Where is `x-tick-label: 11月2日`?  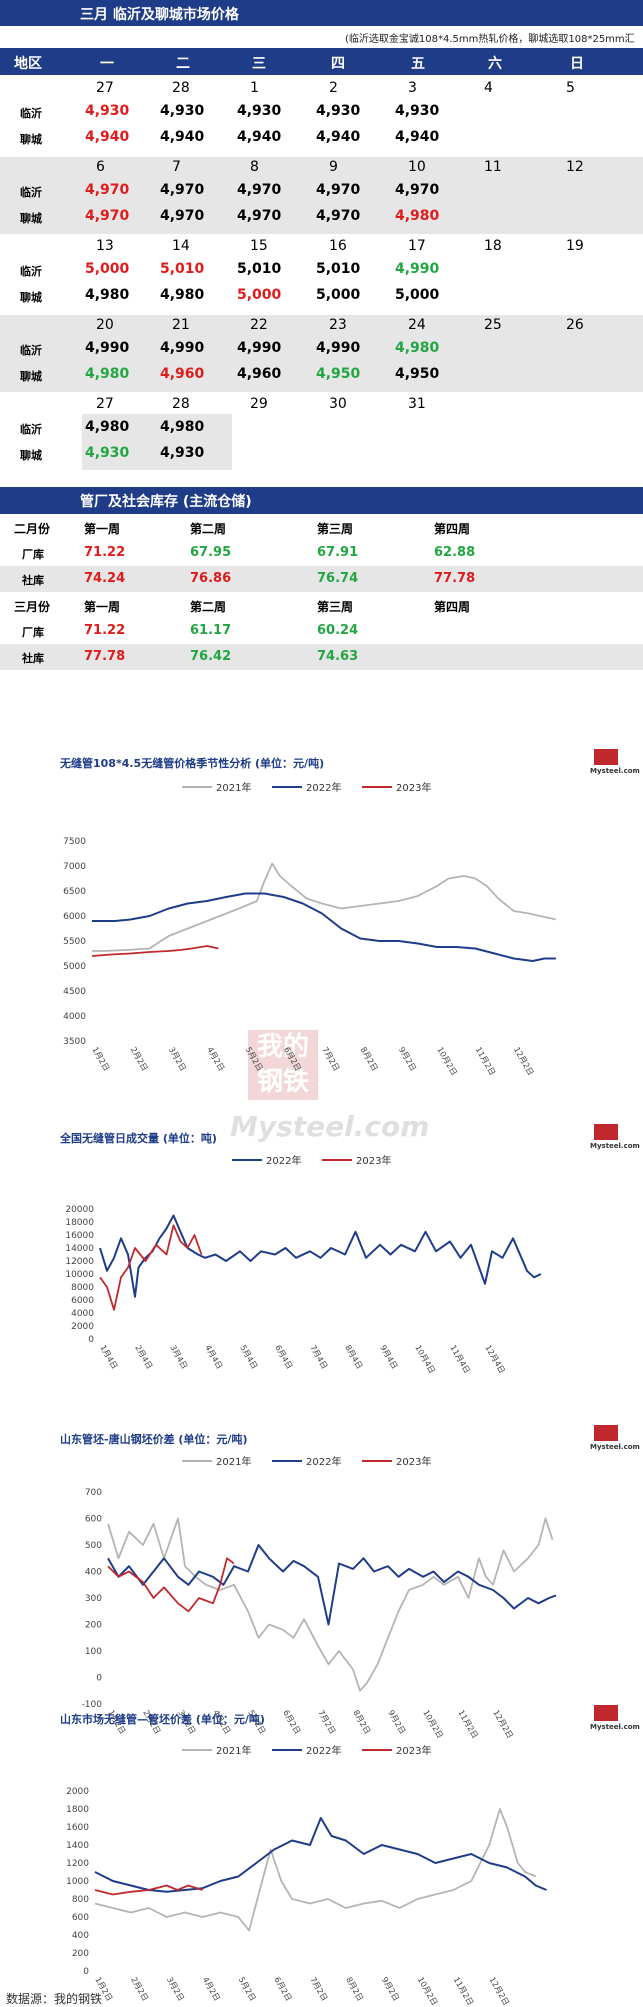
x-tick-label: 11月2日 is located at coordinates (463, 1991).